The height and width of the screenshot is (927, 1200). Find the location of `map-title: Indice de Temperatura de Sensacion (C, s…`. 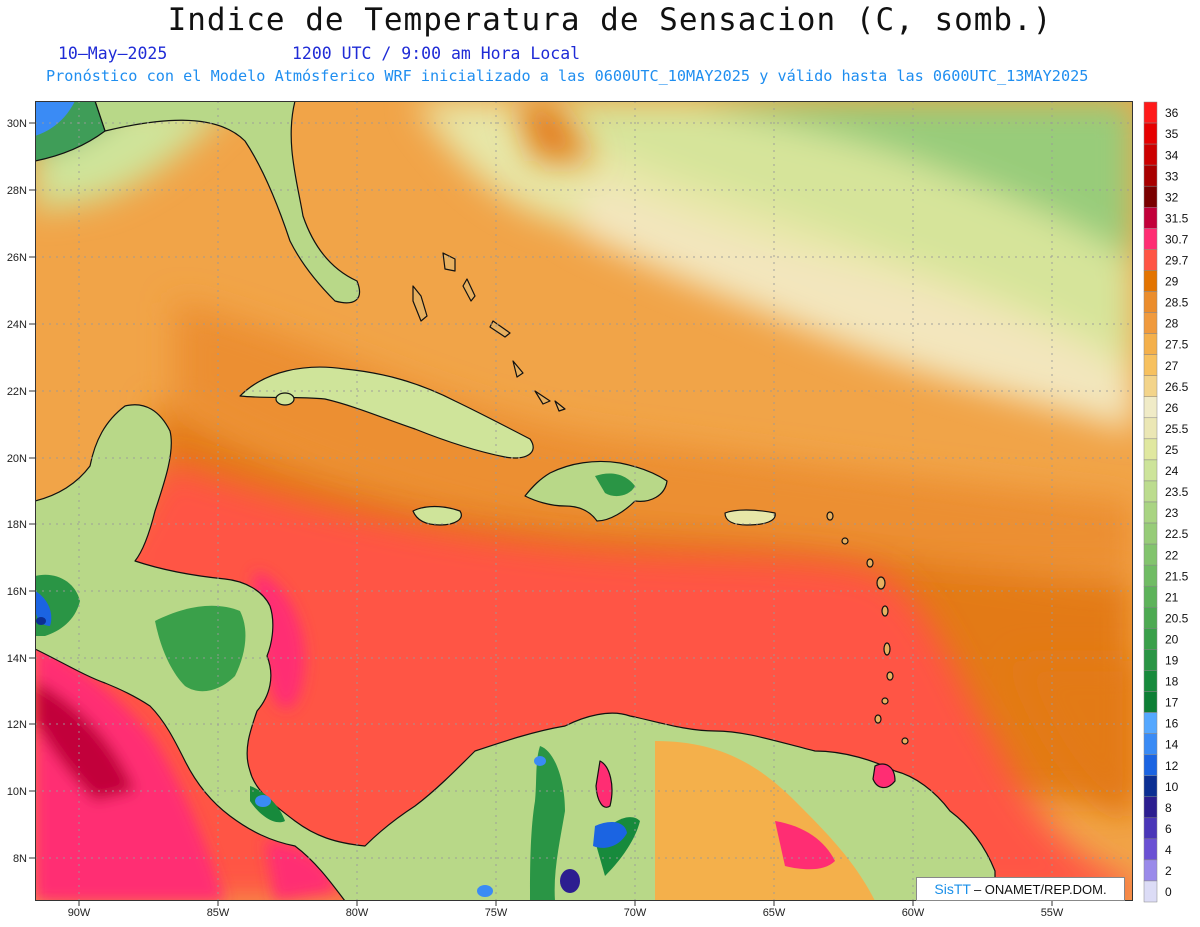

map-title: Indice de Temperatura de Sensacion (C, s… is located at coordinates (610, 20).